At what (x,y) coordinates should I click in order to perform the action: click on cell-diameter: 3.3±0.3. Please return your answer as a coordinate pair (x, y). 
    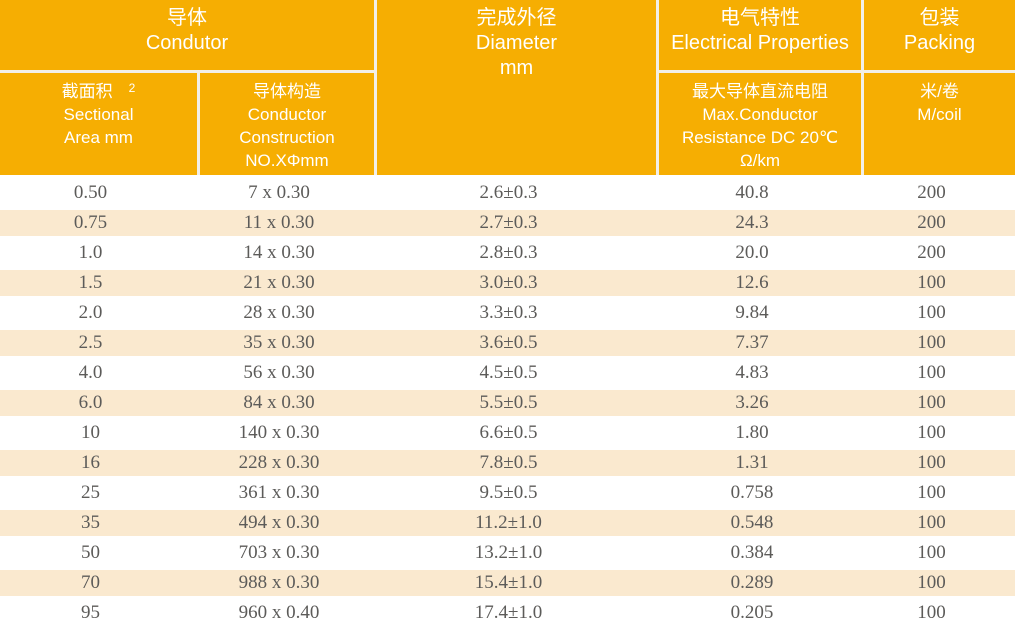
    Looking at the image, I should click on (508, 312).